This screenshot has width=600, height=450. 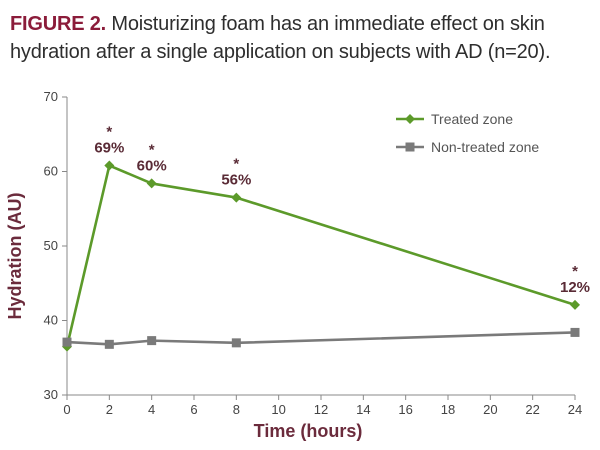 What do you see at coordinates (532, 409) in the screenshot?
I see `x-tick-label: 22` at bounding box center [532, 409].